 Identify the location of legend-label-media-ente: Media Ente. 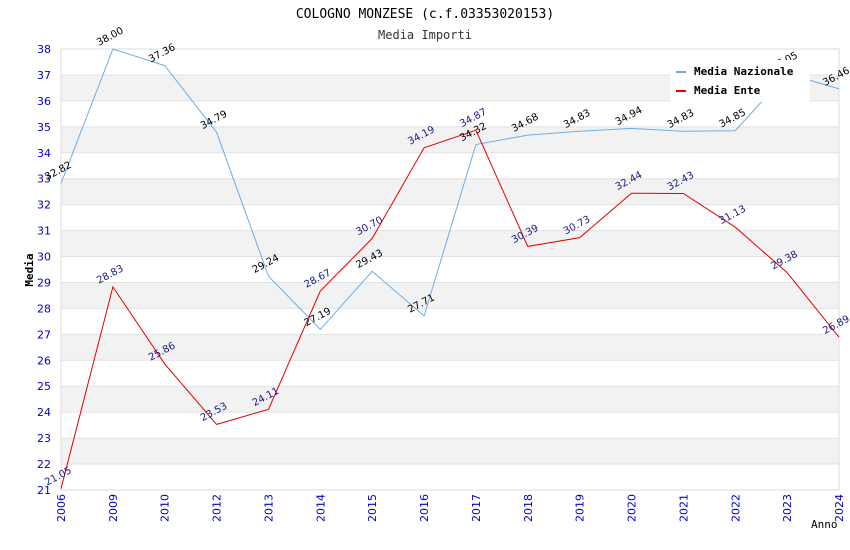
(727, 90).